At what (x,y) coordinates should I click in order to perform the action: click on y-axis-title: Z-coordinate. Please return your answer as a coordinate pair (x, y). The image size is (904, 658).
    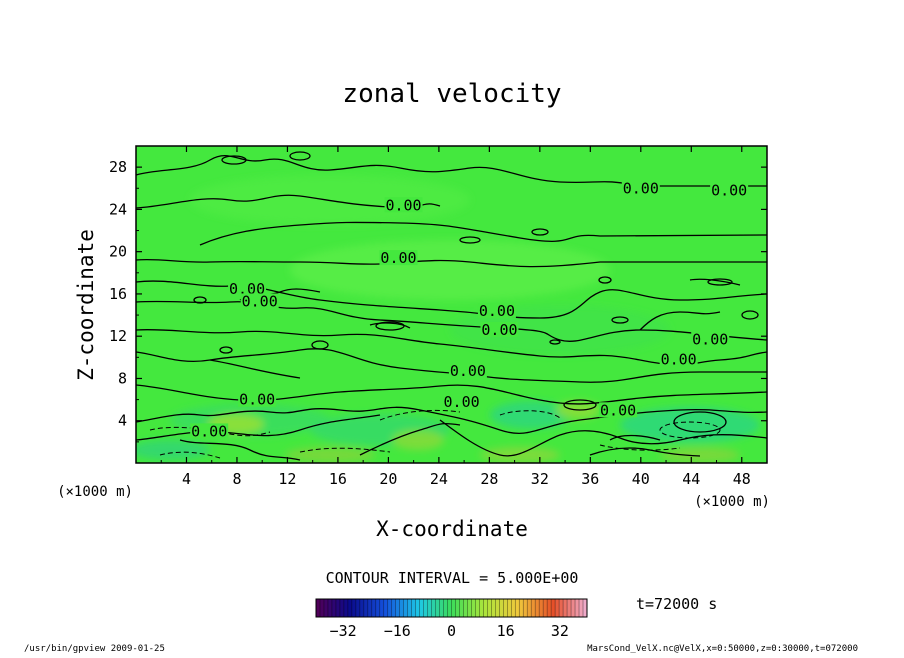
    Looking at the image, I should click on (86, 305).